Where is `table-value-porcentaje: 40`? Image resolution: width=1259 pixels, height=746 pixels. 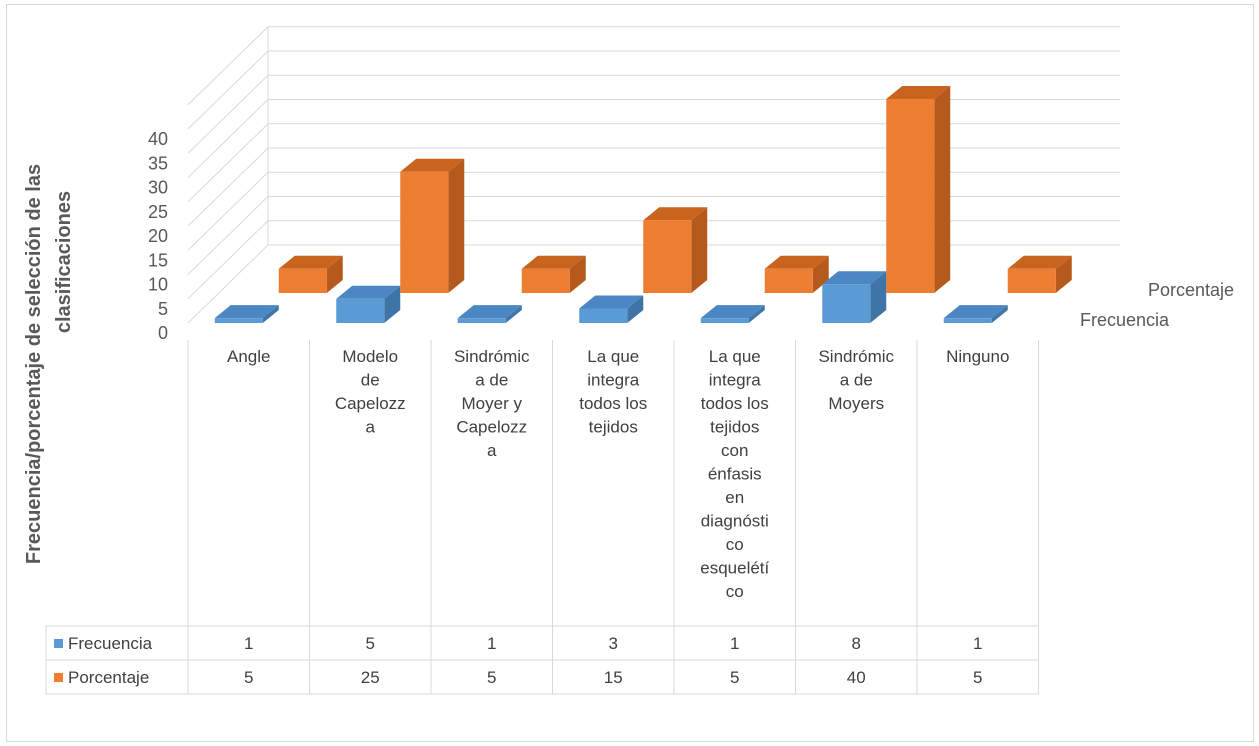 table-value-porcentaje: 40 is located at coordinates (856, 677).